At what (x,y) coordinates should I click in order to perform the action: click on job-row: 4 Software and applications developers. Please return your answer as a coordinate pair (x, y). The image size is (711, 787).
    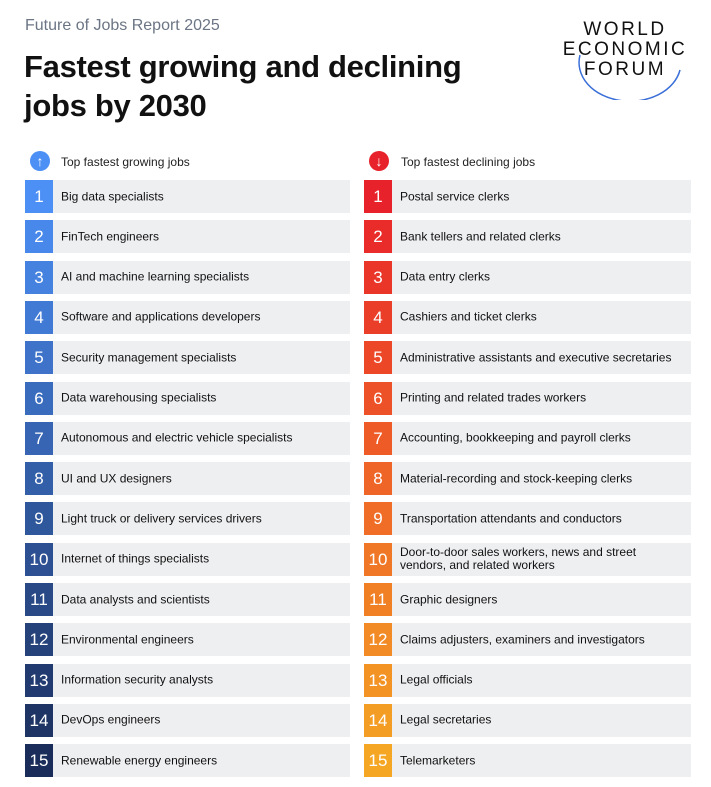
    Looking at the image, I should click on (187, 317).